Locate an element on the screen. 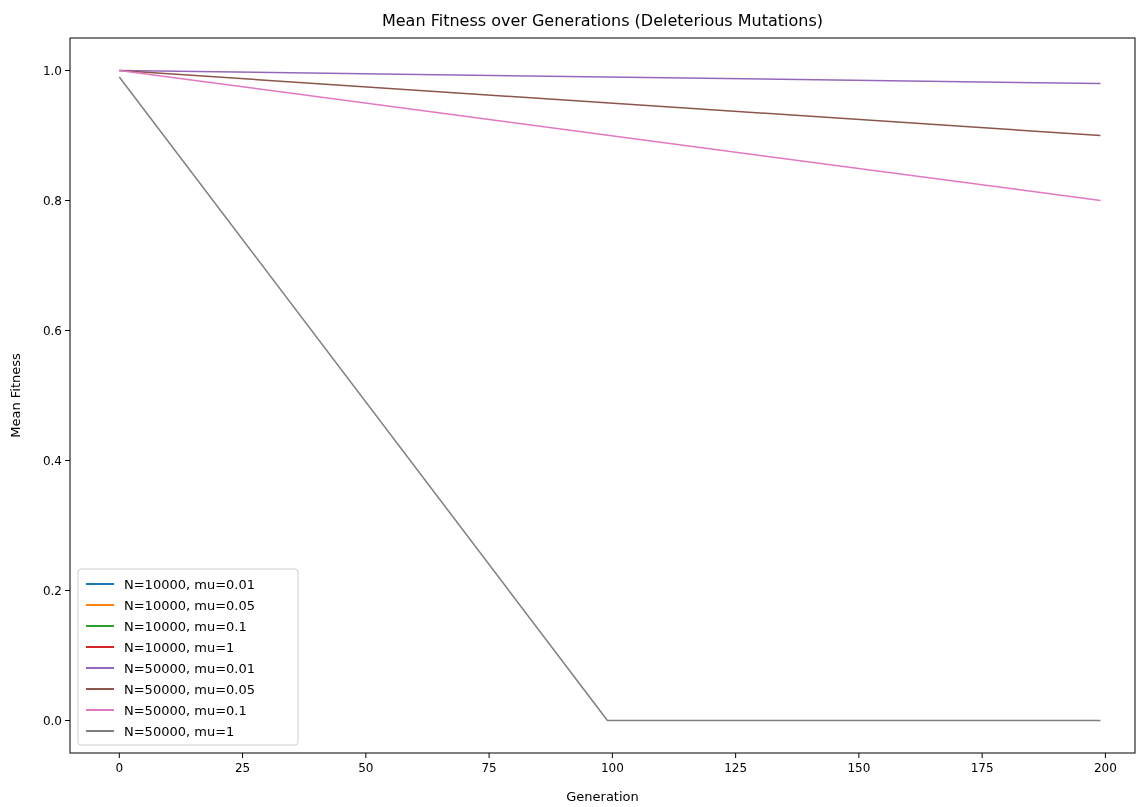 This screenshot has height=807, width=1145. legend-label: N=50000, mu=1 is located at coordinates (179, 731).